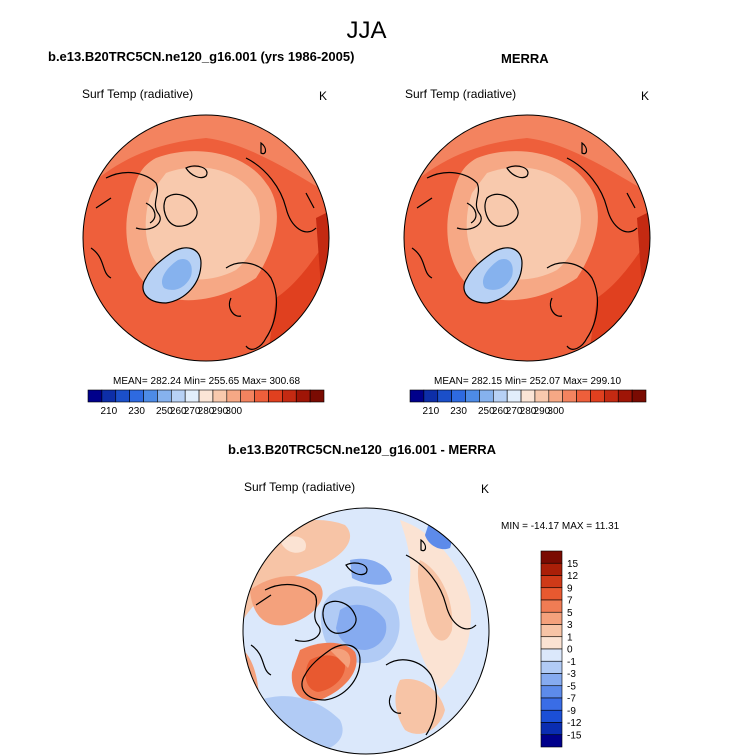 This screenshot has width=733, height=756. What do you see at coordinates (206, 411) in the screenshot?
I see `left-colorbar-tick-label: 280` at bounding box center [206, 411].